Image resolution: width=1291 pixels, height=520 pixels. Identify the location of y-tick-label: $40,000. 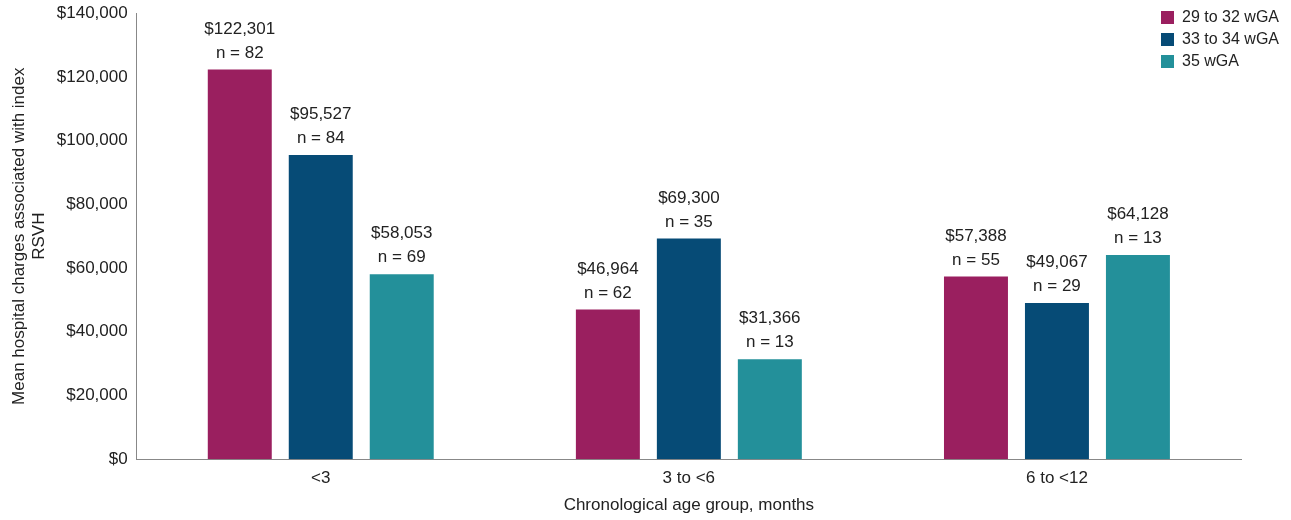
(97, 331).